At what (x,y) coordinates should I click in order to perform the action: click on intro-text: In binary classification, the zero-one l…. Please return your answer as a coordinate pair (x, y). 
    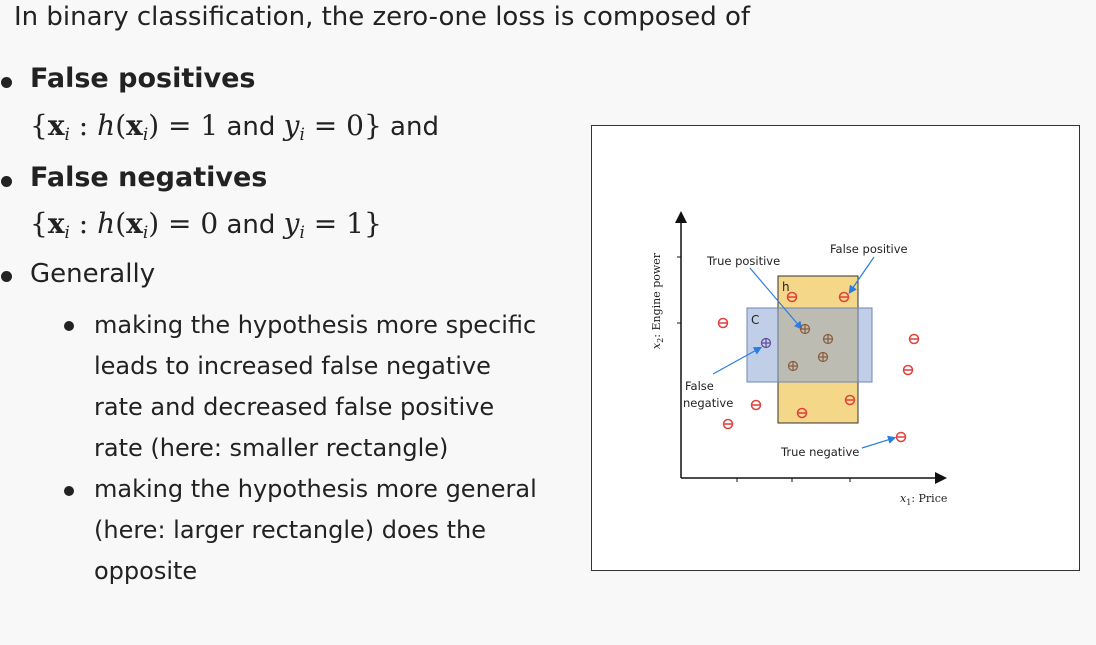
    Looking at the image, I should click on (382, 17).